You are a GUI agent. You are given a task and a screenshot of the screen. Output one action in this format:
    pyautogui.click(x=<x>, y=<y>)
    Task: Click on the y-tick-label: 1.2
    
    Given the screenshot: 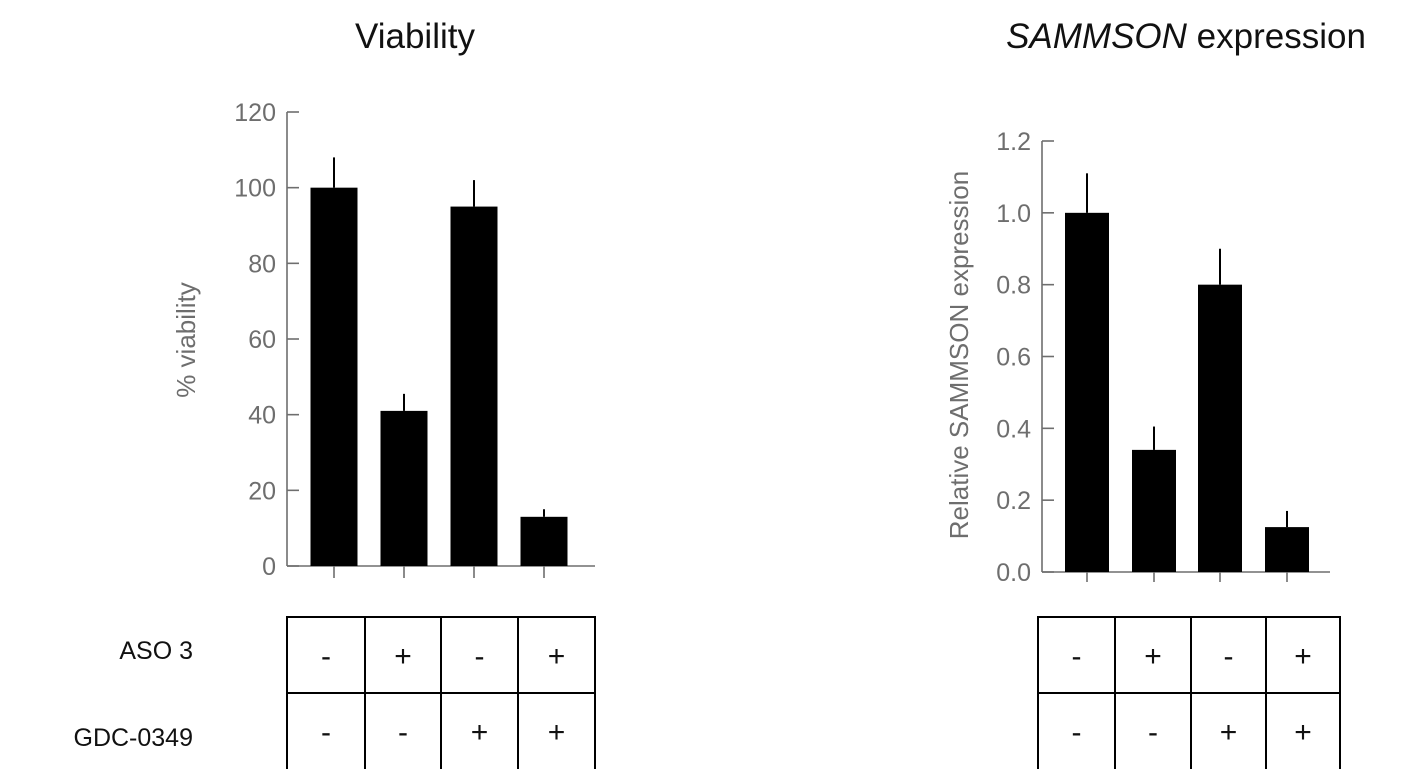 What is the action you would take?
    pyautogui.click(x=1013, y=142)
    